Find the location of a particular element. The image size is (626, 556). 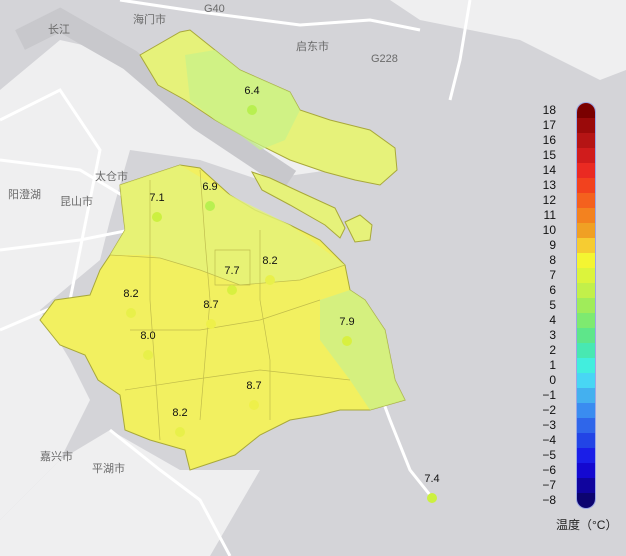

place-label: 太仓市 is located at coordinates (111, 176).